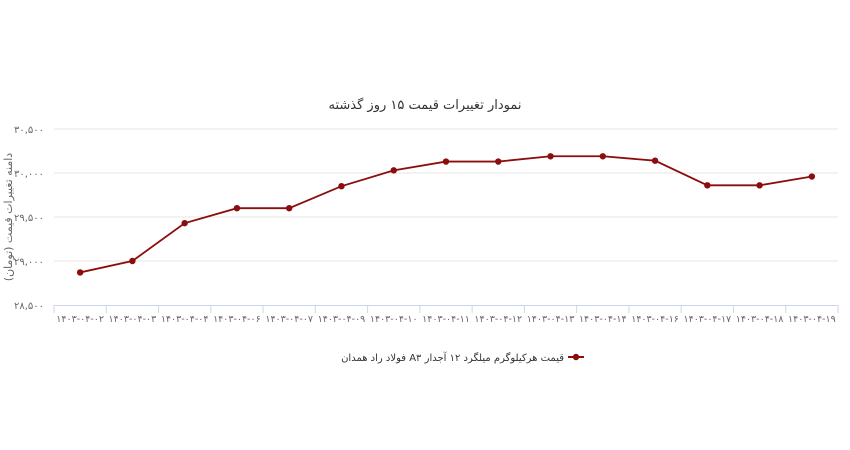  What do you see at coordinates (655, 319) in the screenshot?
I see `x-tick-label: ۱۴۰۳-۰۴-۱۶` at bounding box center [655, 319].